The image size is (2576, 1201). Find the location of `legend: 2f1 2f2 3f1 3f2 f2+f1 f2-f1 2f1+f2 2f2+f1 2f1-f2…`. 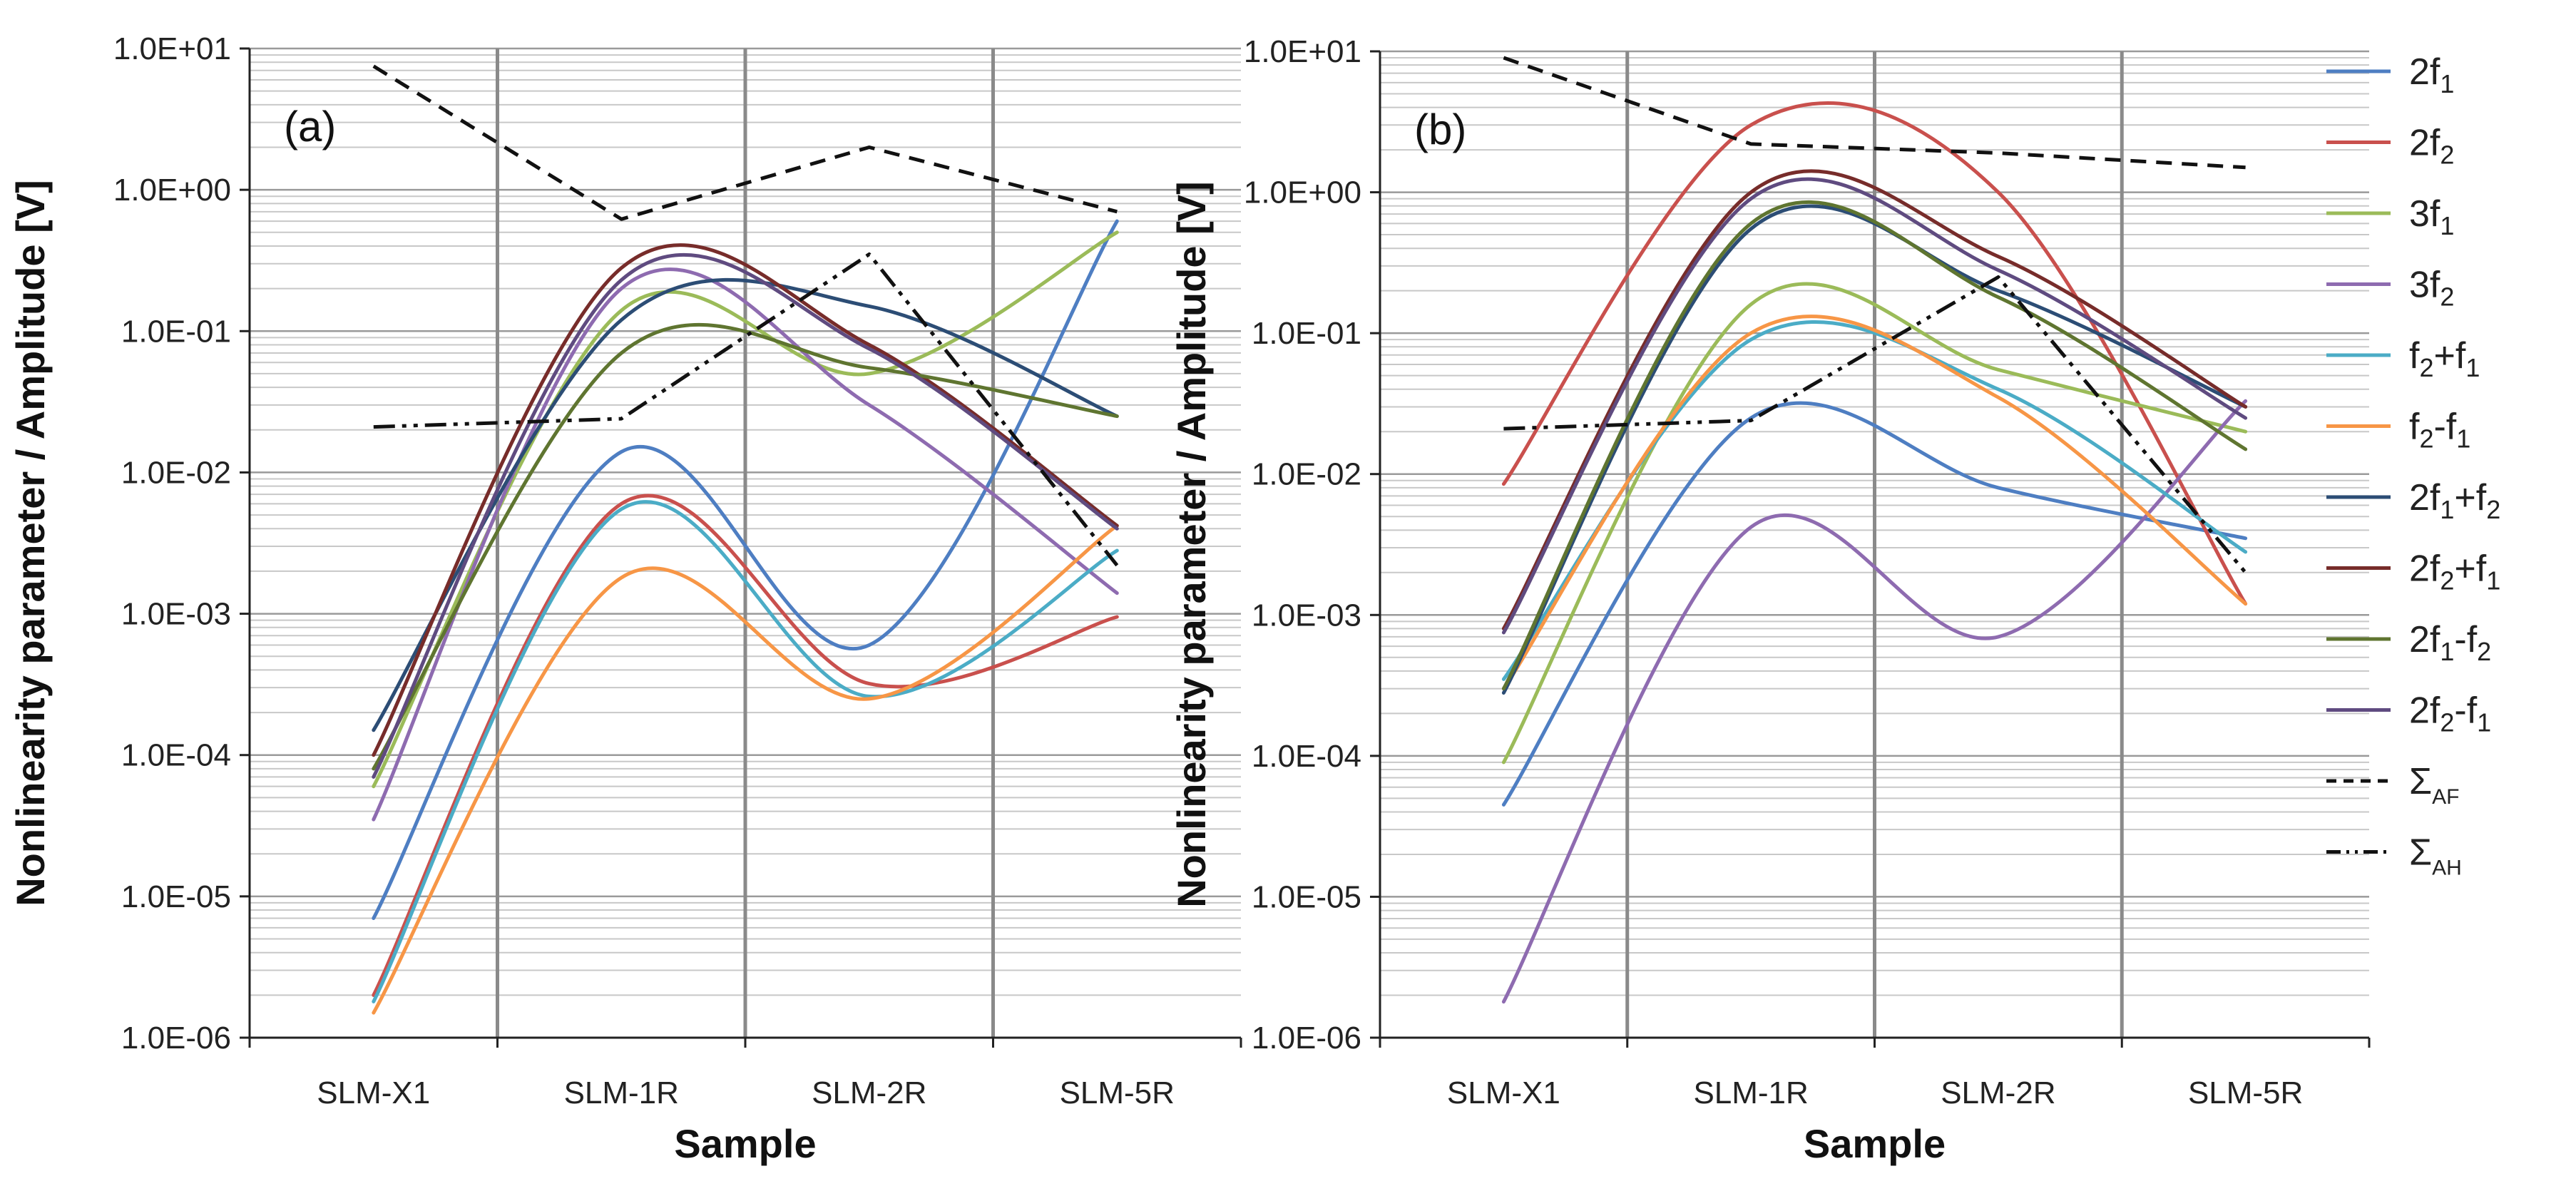

legend: 2f1 2f2 3f1 3f2 f2+f1 f2-f1 2f1+f2 2f2+f1 2f1-f2… is located at coordinates (2413, 465).